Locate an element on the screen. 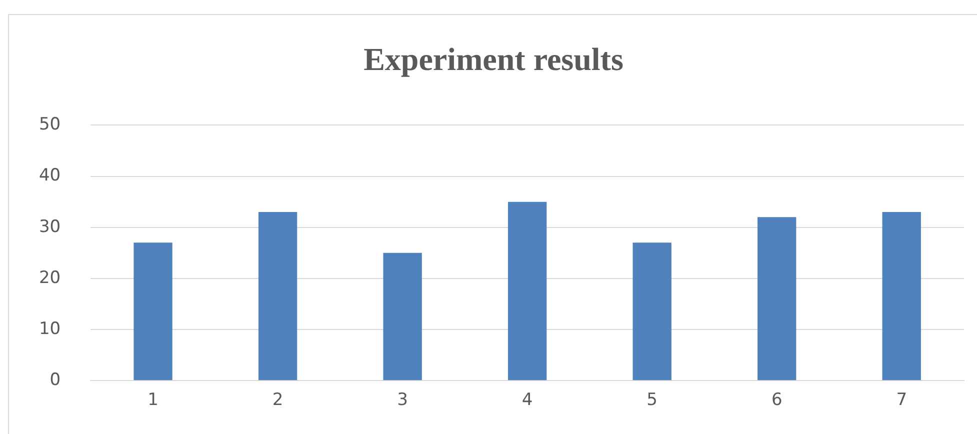 Image resolution: width=977 pixels, height=434 pixels. chart-title: Experiment results is located at coordinates (493, 59).